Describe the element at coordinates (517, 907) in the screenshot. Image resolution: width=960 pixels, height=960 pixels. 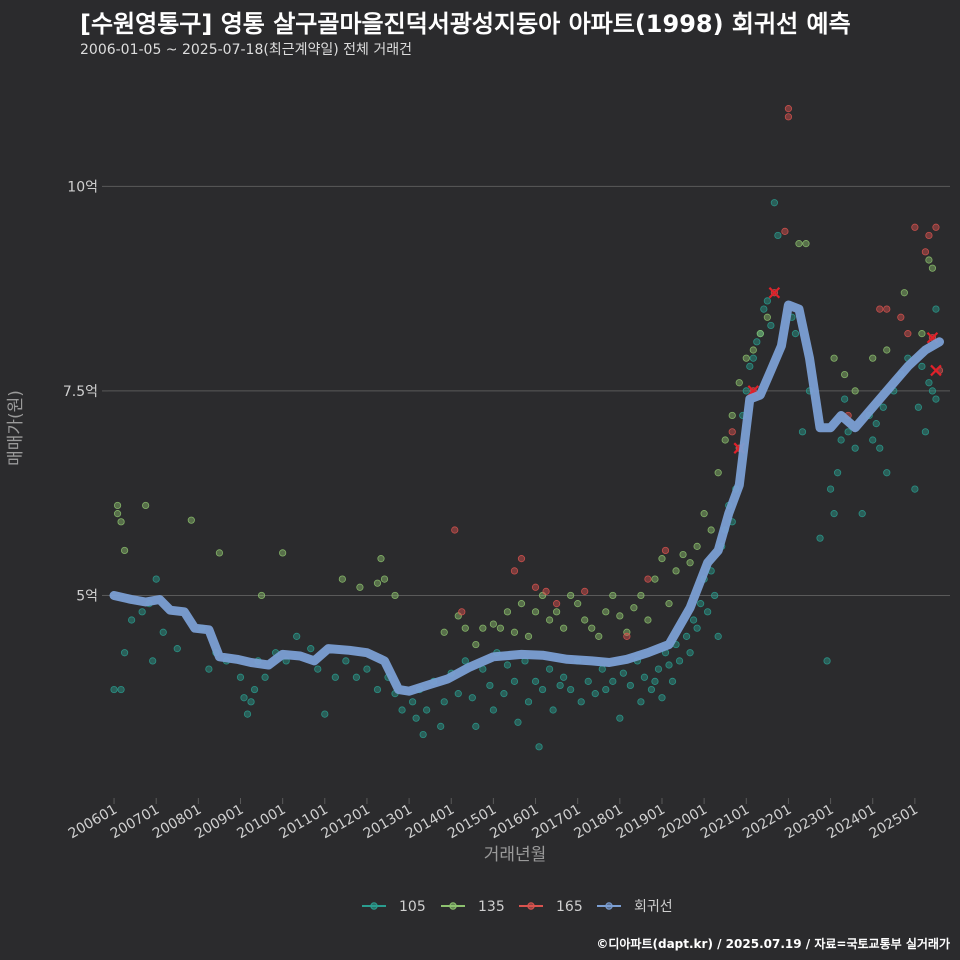
I see `legend: 105 135 165 회귀선` at that location.